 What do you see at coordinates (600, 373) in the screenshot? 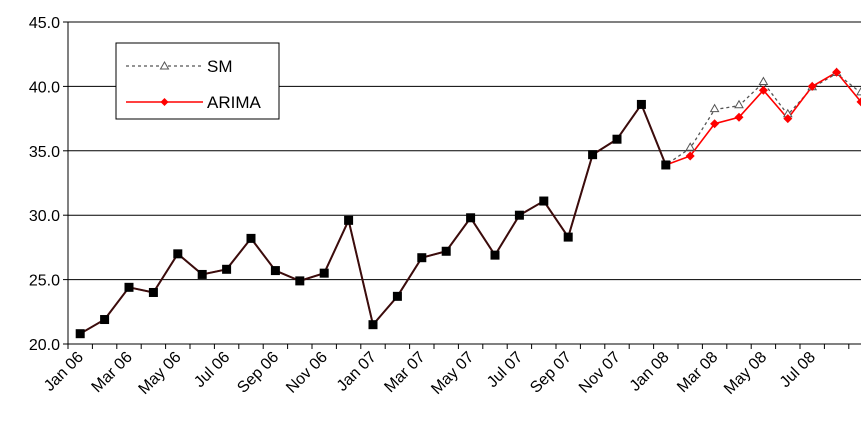
I see `x-tick-label: Nov 07` at bounding box center [600, 373].